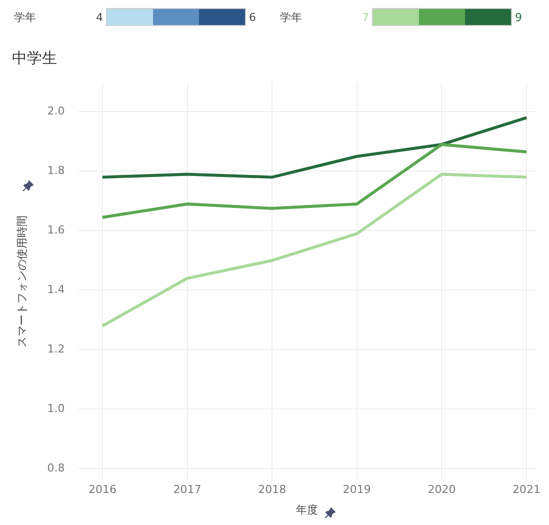 The image size is (549, 525). Describe the element at coordinates (25, 17) in the screenshot. I see `text: 学年` at that location.